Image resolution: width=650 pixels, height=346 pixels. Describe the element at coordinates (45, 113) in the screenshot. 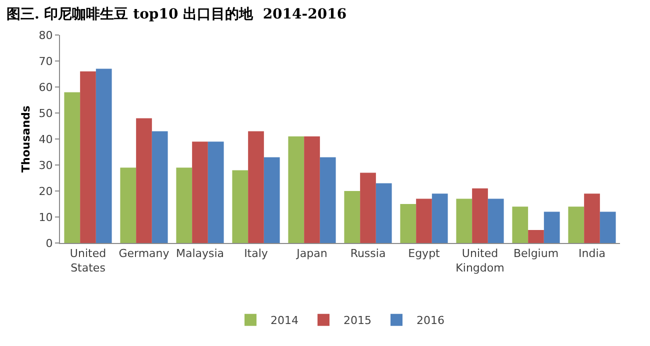

I see `y-tick-label: 50` at that location.